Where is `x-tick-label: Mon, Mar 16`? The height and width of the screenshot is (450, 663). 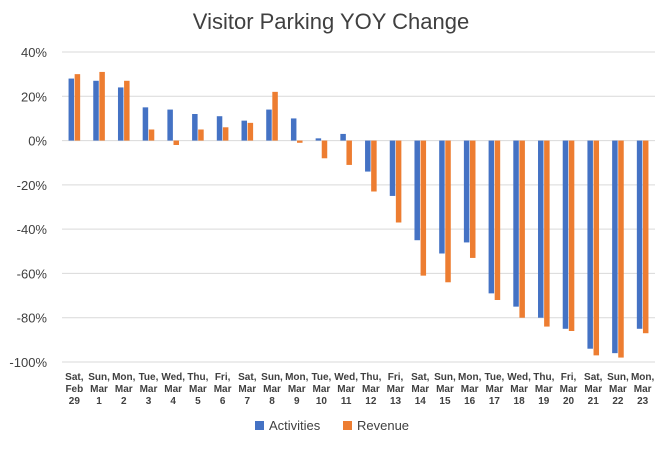
x-tick-label: Mon, Mar 16 is located at coordinates (470, 389).